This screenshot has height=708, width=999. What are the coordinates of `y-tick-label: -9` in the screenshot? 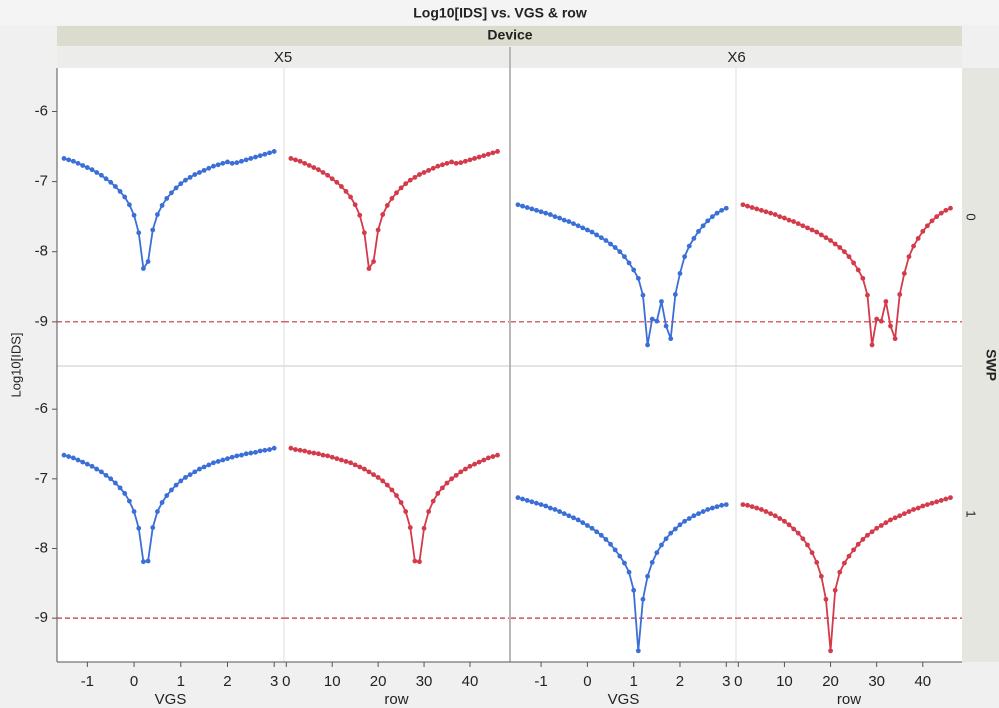 It's located at (41, 321).